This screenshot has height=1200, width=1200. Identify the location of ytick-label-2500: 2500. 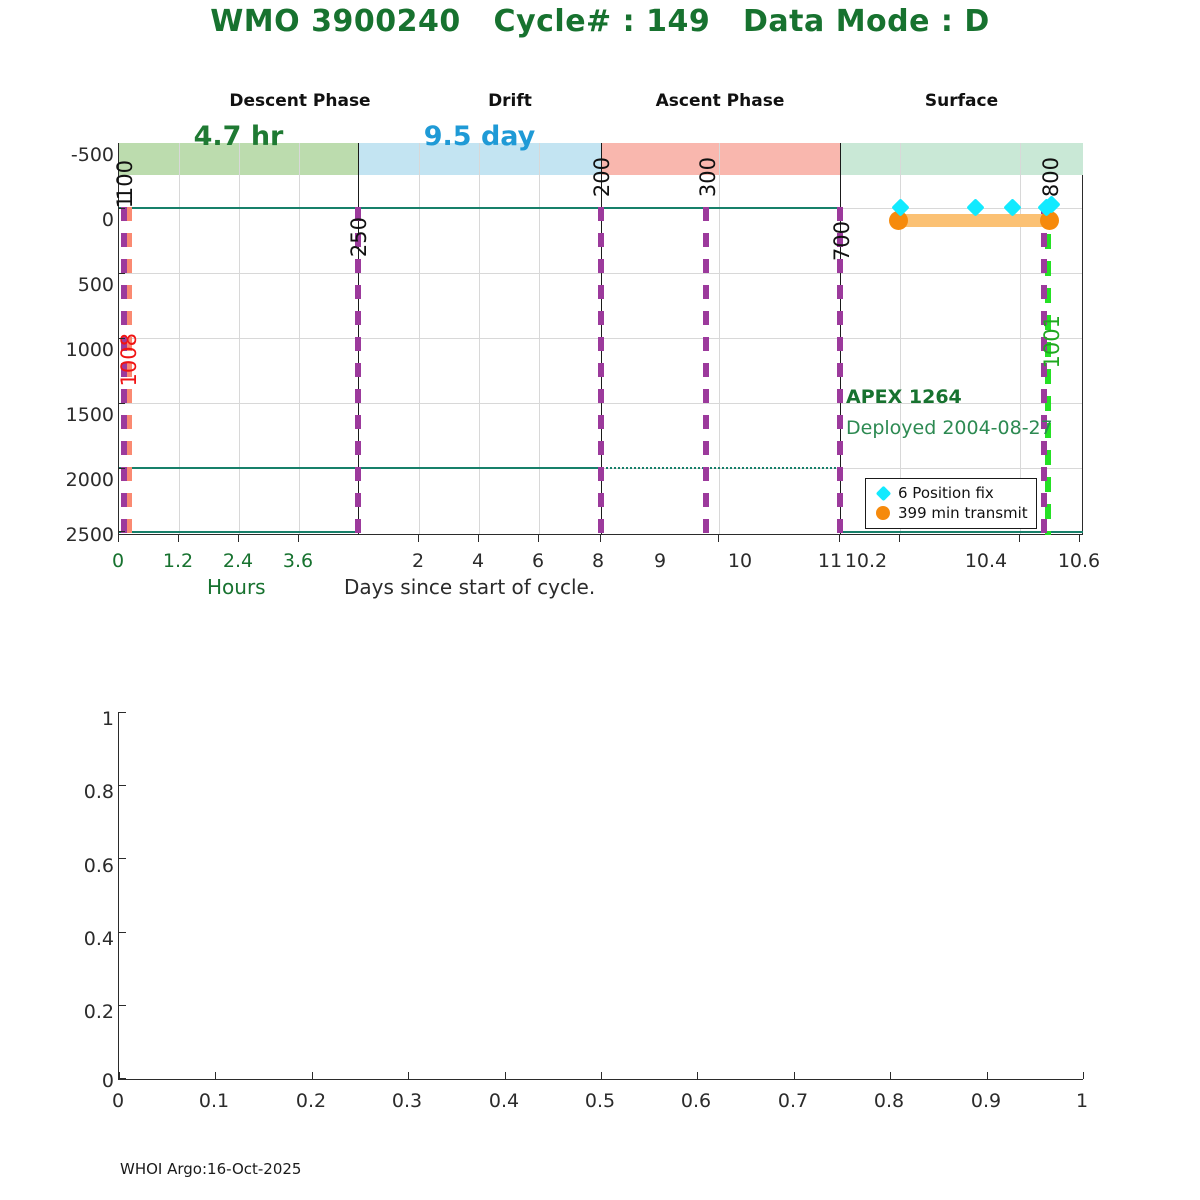
(89, 535).